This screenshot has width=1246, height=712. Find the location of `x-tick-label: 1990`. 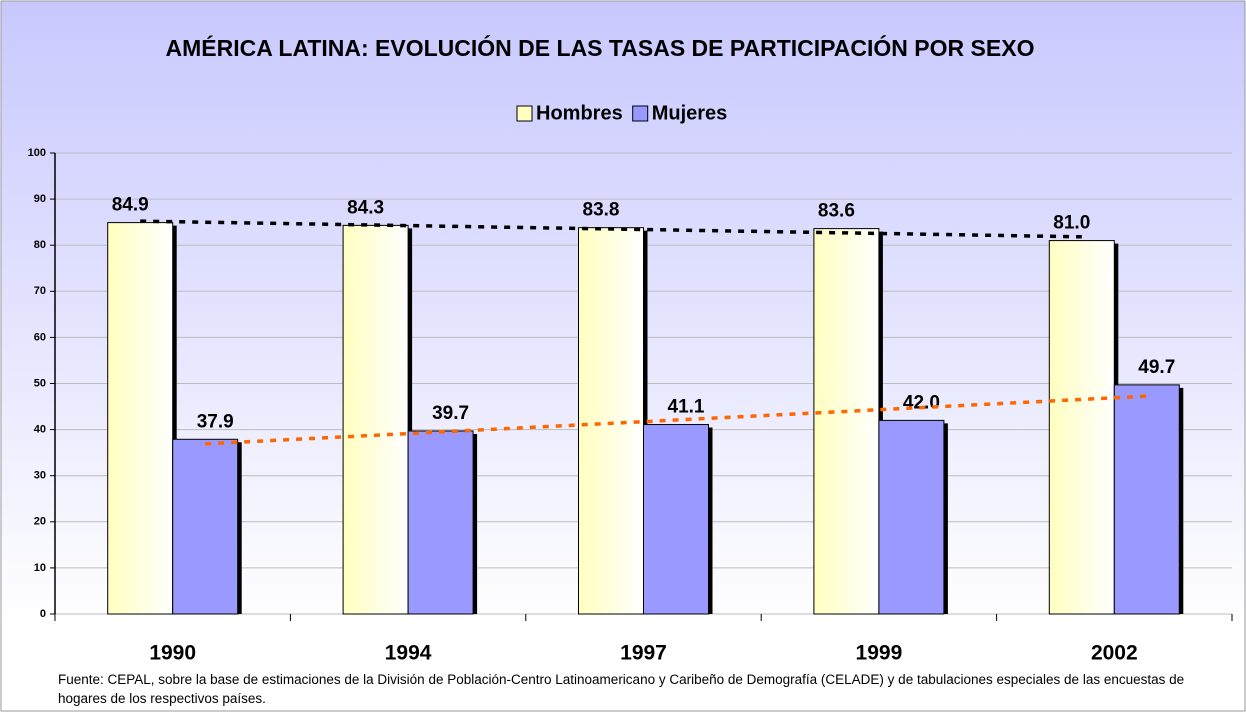

x-tick-label: 1990 is located at coordinates (172, 653).